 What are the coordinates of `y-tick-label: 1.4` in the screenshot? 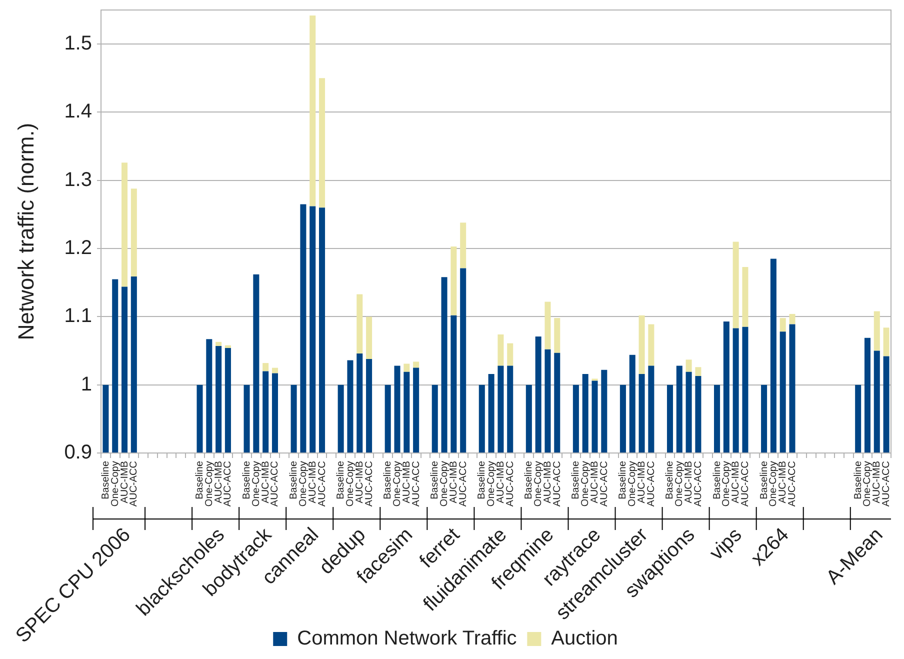 It's located at (78, 111).